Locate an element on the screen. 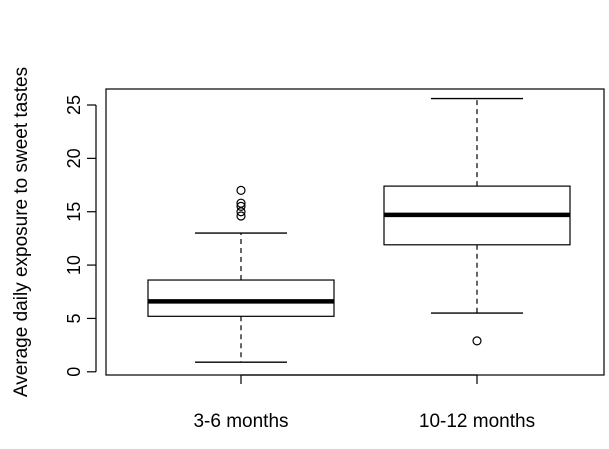 The height and width of the screenshot is (449, 609). y-tick-label: 10 is located at coordinates (74, 265).